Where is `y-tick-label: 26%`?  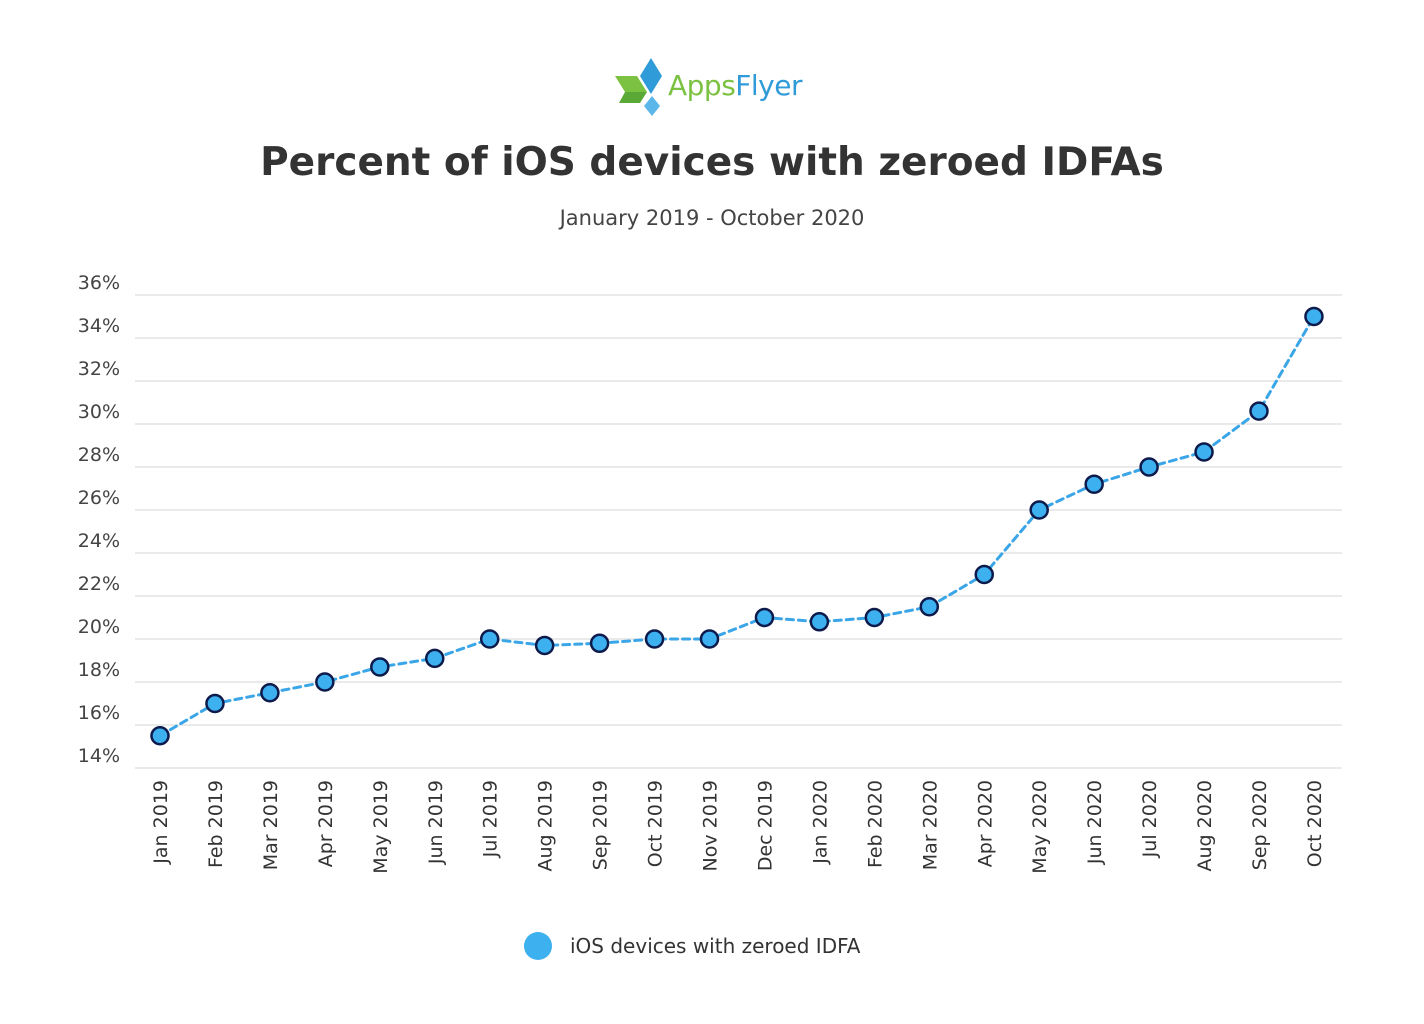 y-tick-label: 26% is located at coordinates (99, 498).